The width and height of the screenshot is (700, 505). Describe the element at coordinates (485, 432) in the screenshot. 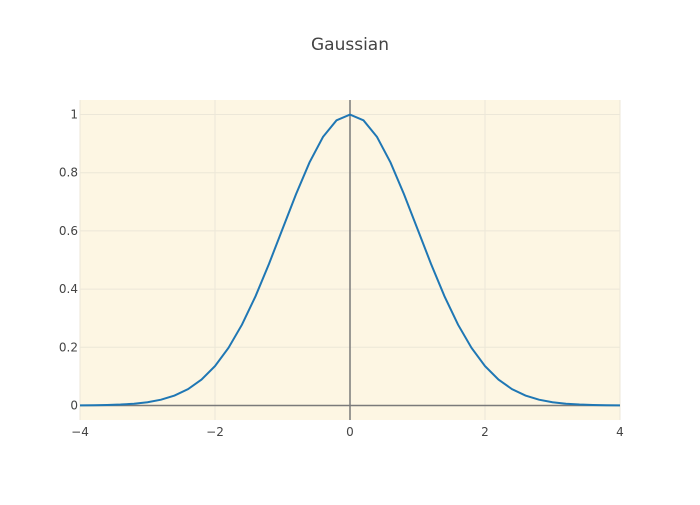

I see `x-tick-label: 2` at that location.